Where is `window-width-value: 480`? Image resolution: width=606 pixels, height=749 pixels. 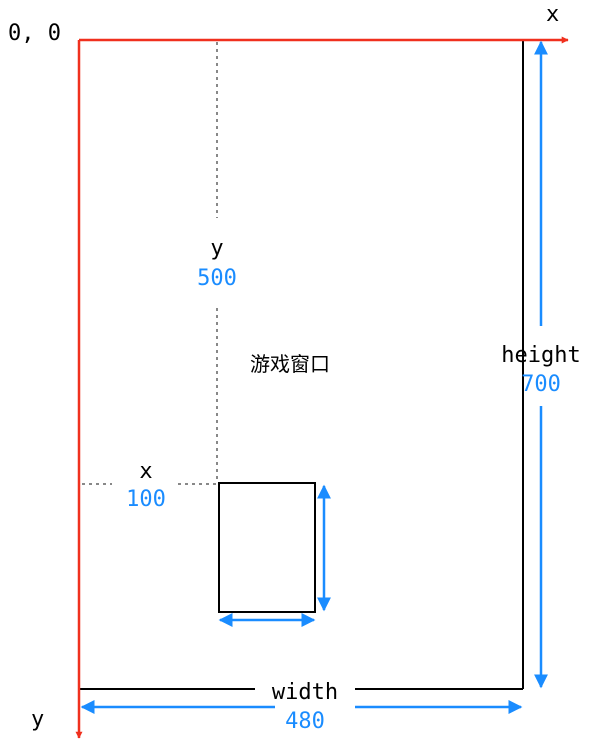 window-width-value: 480 is located at coordinates (305, 721).